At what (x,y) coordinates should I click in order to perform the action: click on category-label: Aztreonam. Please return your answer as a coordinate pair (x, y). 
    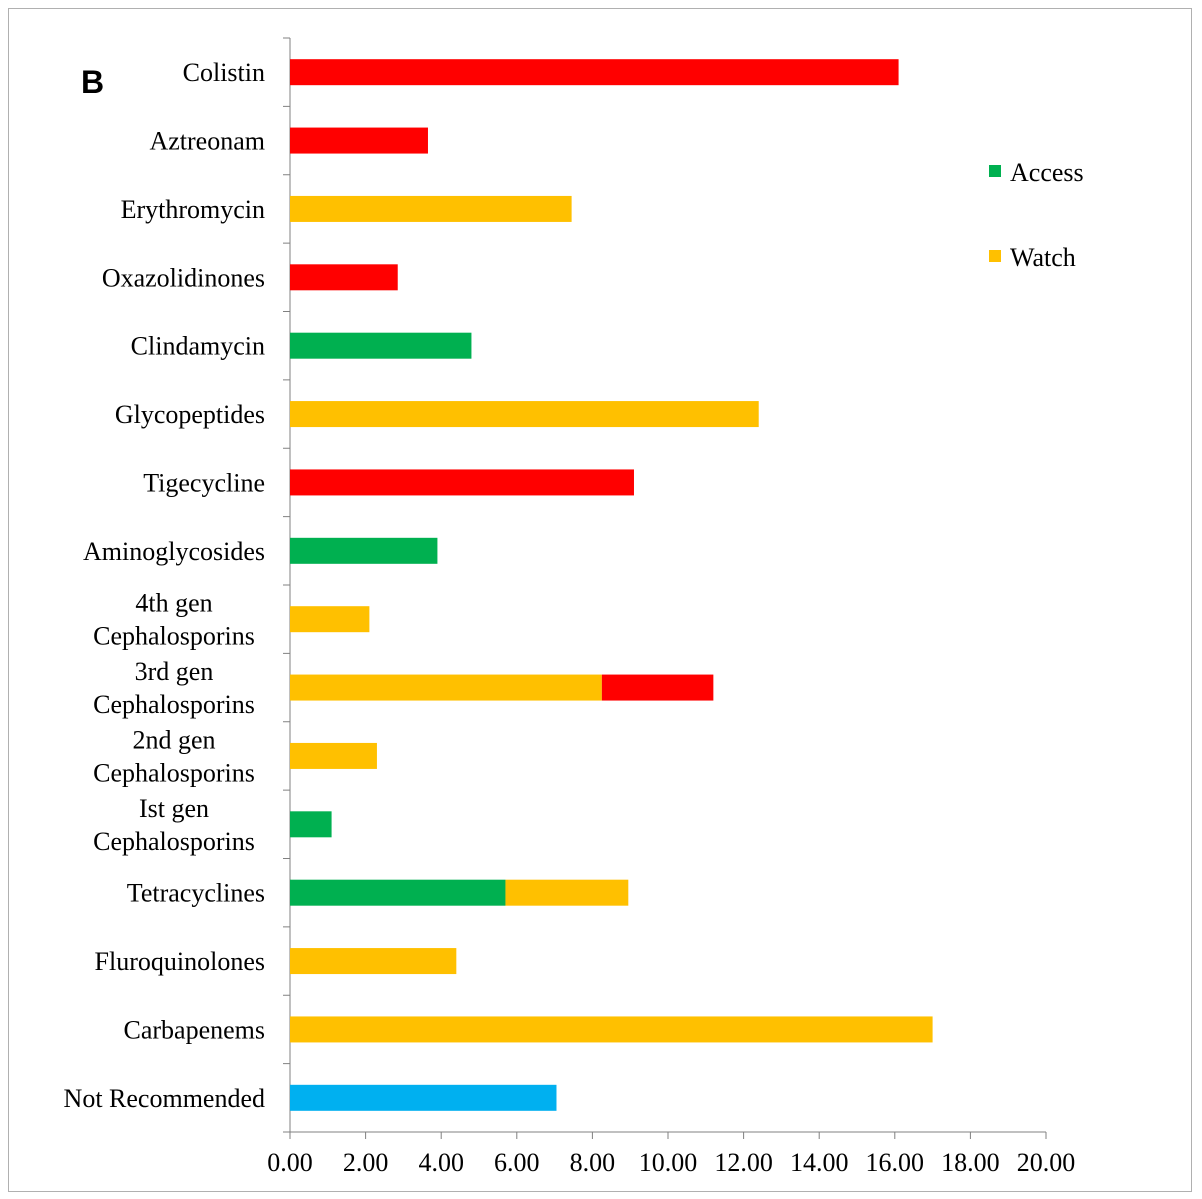
    Looking at the image, I should click on (207, 141).